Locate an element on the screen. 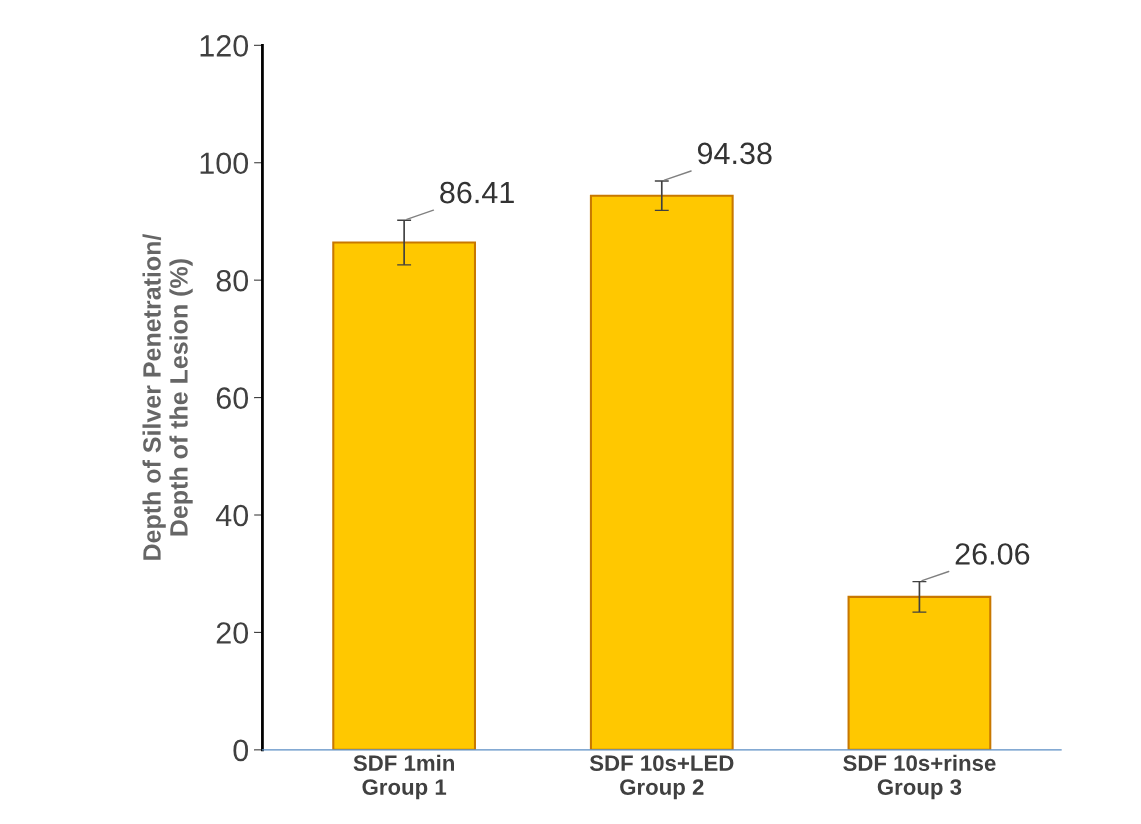 The image size is (1141, 824). data-label: 86.41 is located at coordinates (477, 192).